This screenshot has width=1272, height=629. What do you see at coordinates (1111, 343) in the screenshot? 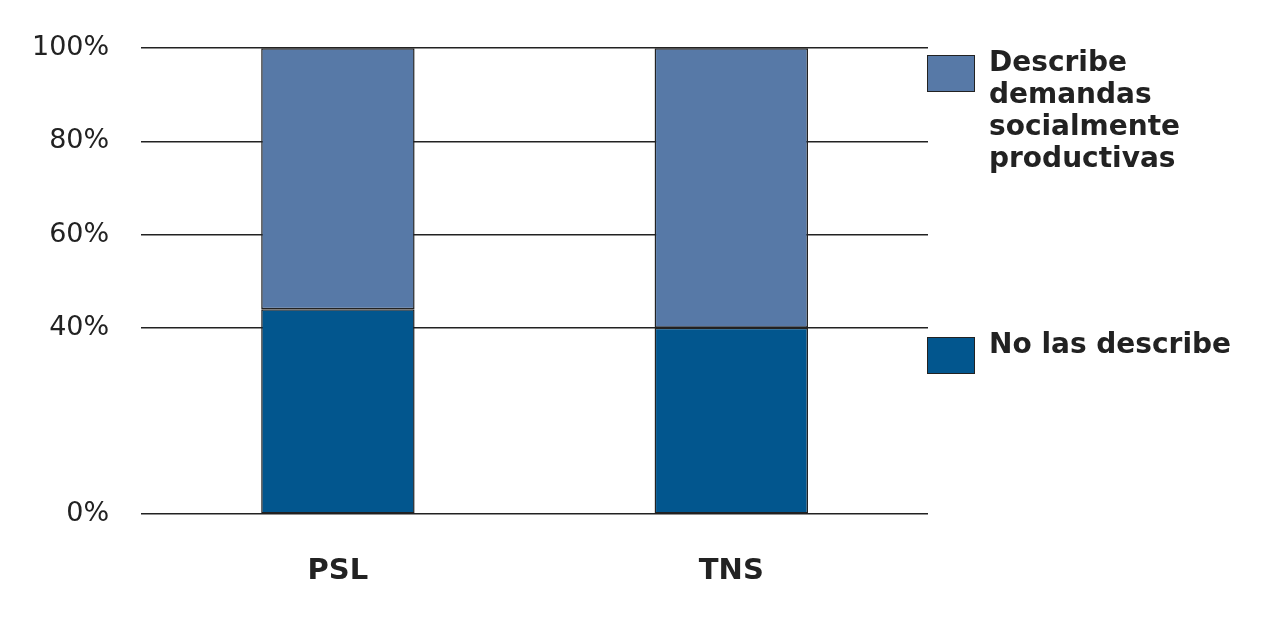
I see `legend-label: No las describe` at bounding box center [1111, 343].